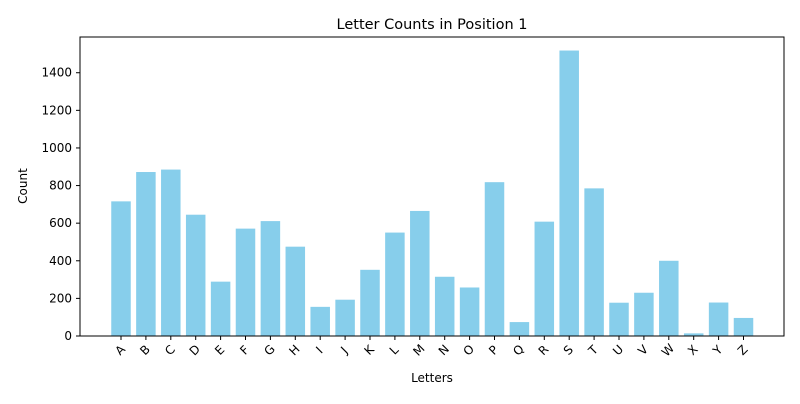 This screenshot has width=800, height=404. I want to click on y-tick-label: 1000, so click(56, 148).